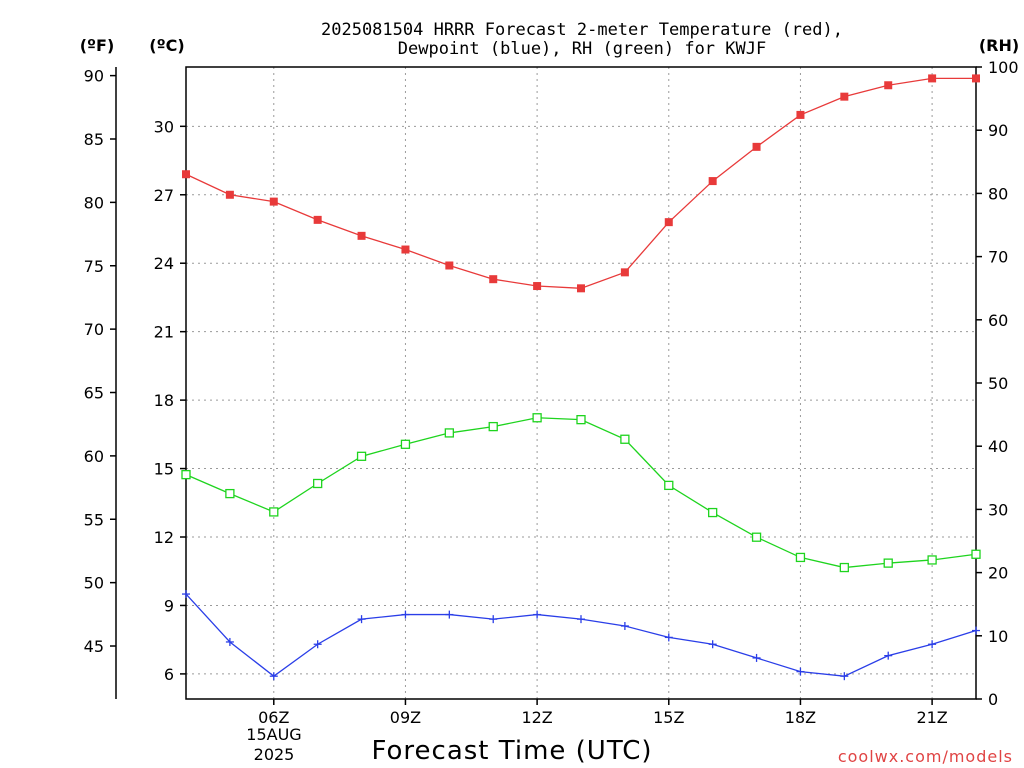  What do you see at coordinates (993, 699) in the screenshot?
I see `rh-tick-label: 0` at bounding box center [993, 699].